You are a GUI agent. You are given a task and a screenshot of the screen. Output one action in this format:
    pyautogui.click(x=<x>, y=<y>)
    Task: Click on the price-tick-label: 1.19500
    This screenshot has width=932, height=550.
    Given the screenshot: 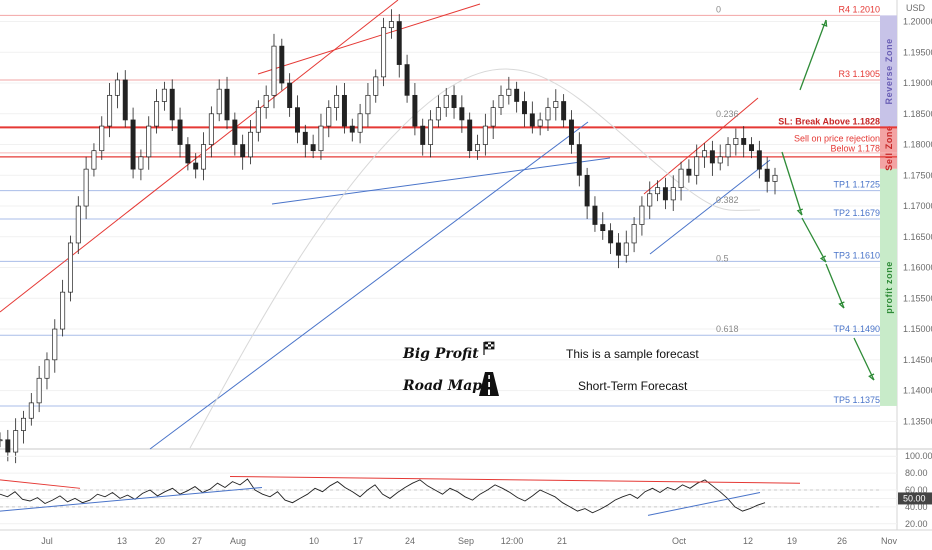 What is the action you would take?
    pyautogui.click(x=917, y=52)
    